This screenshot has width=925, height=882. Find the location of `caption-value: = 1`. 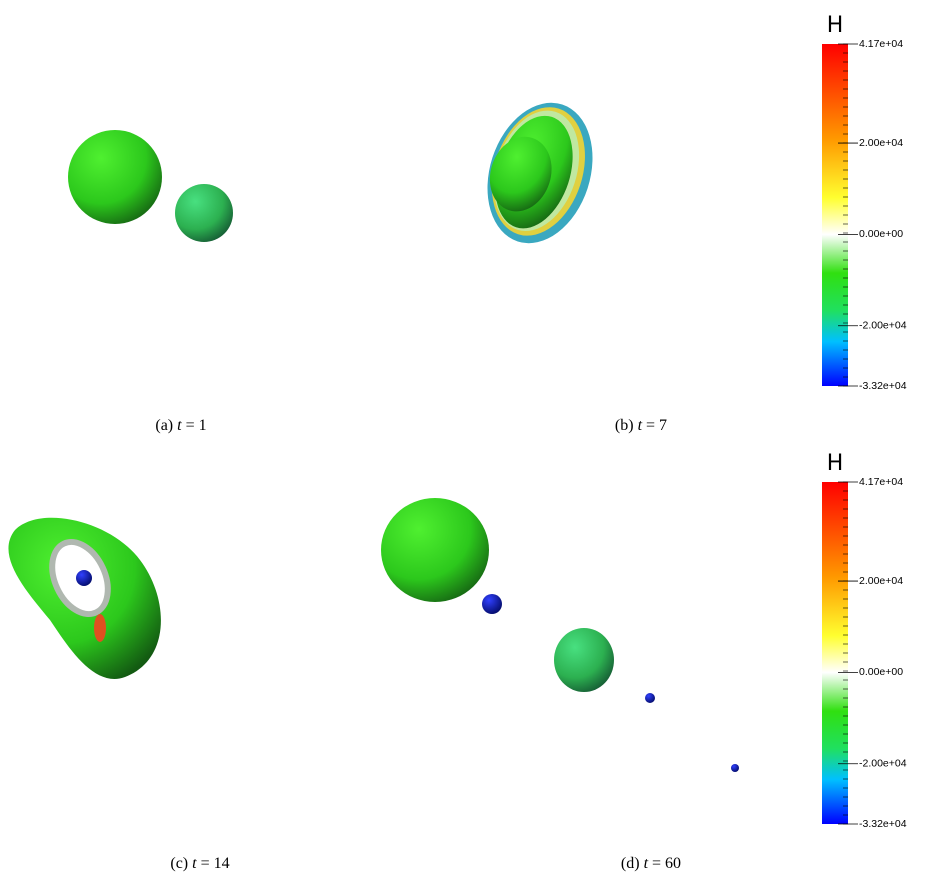

caption-value: = 1 is located at coordinates (196, 425).